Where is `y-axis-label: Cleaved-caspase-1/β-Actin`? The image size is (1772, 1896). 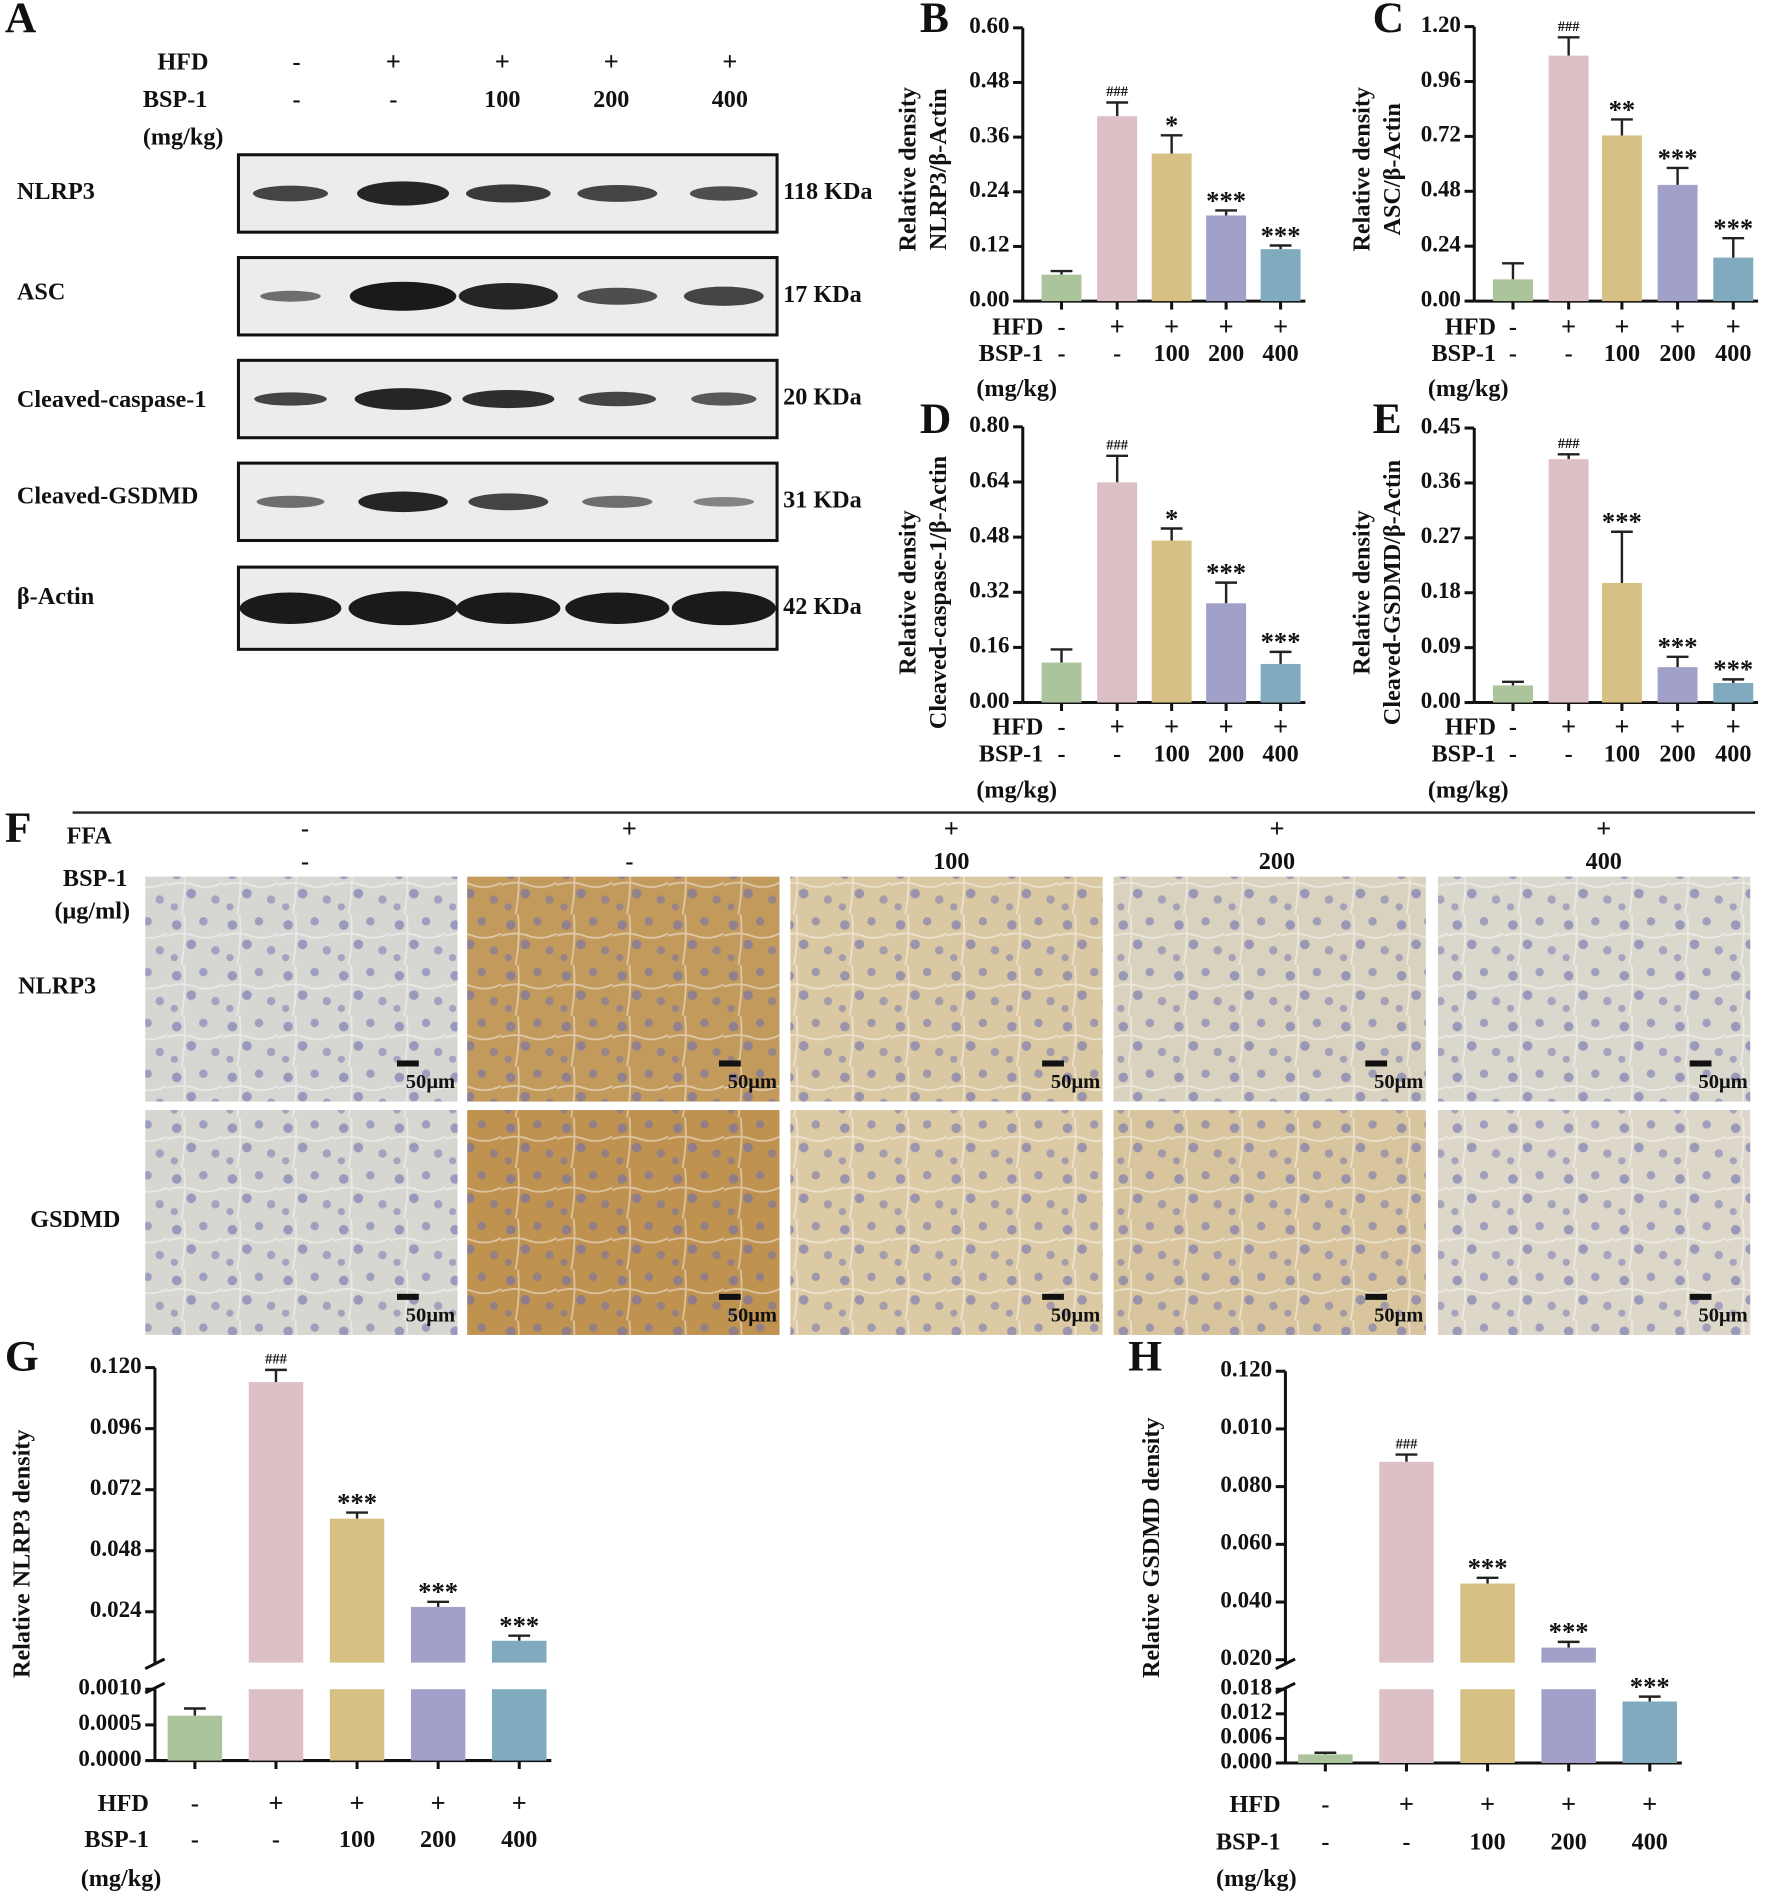 y-axis-label: Cleaved-caspase-1/β-Actin is located at coordinates (938, 592).